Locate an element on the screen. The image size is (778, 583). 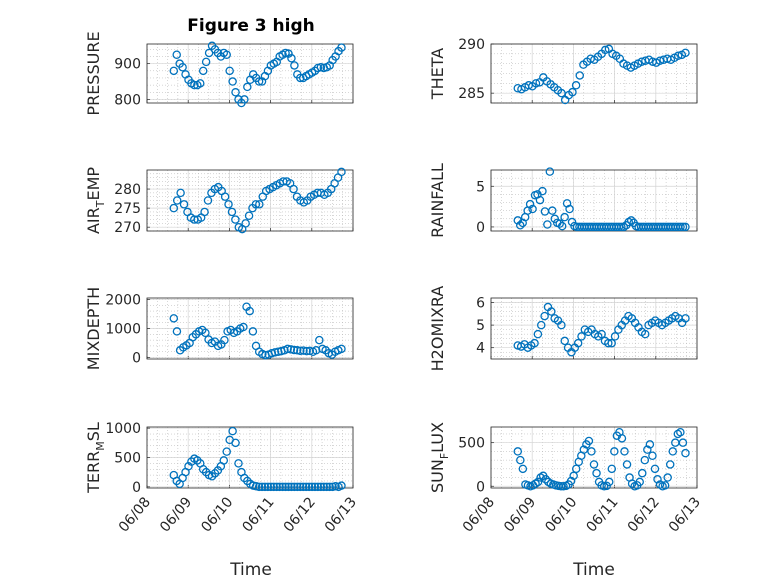
subplot-air_temp: 270 275 280 AIRTEMP is located at coordinates (219, 201).